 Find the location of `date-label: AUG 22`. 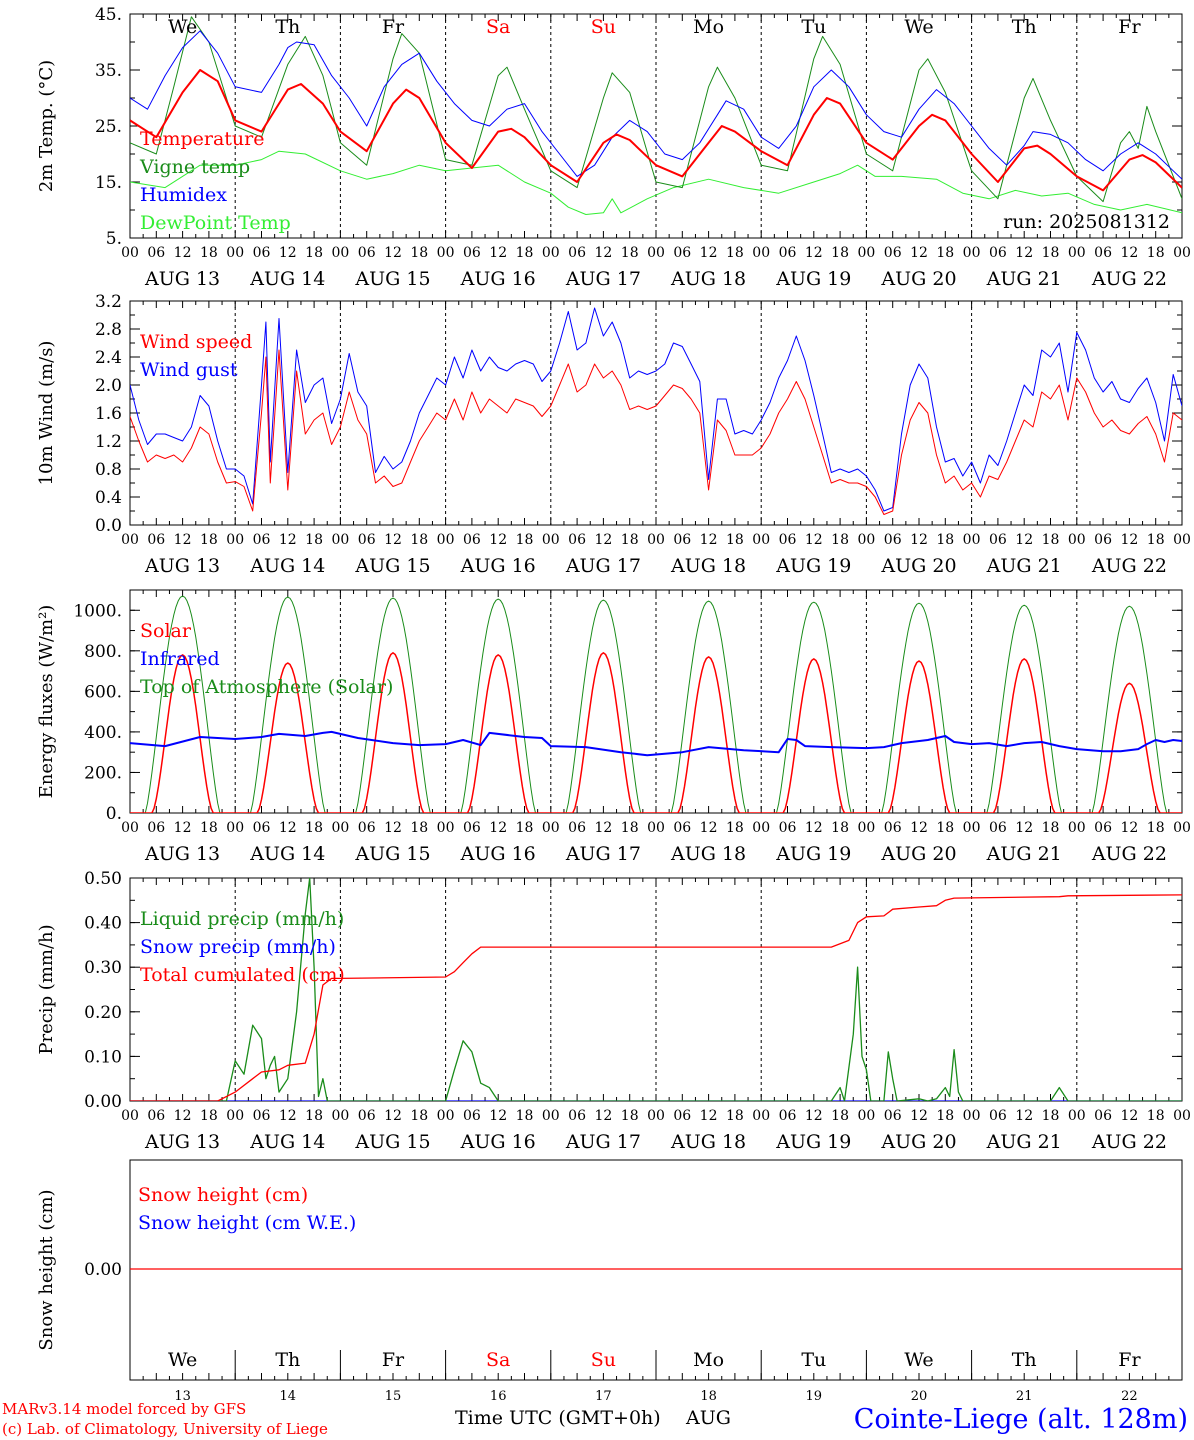

date-label: AUG 22 is located at coordinates (1129, 566).